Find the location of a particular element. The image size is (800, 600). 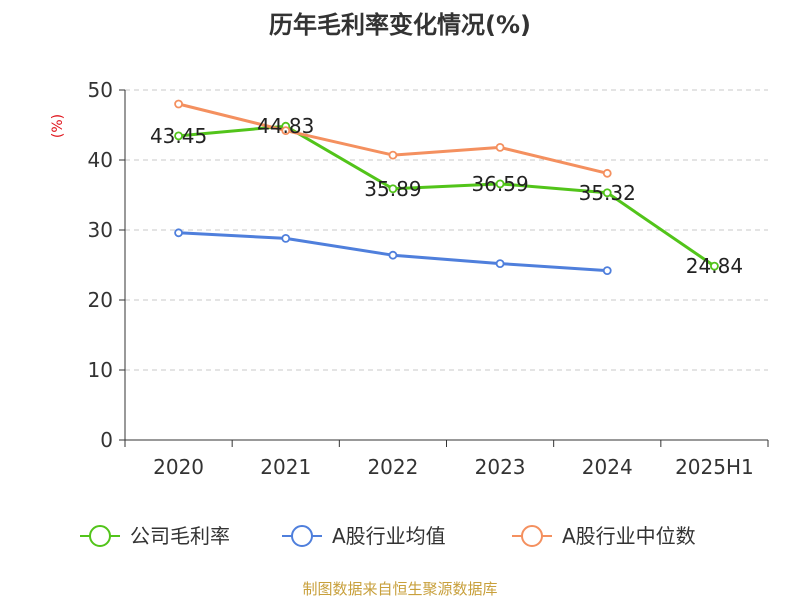

legend: 公司毛利率 A股行业均值 A股行业中位数 is located at coordinates (388, 536).